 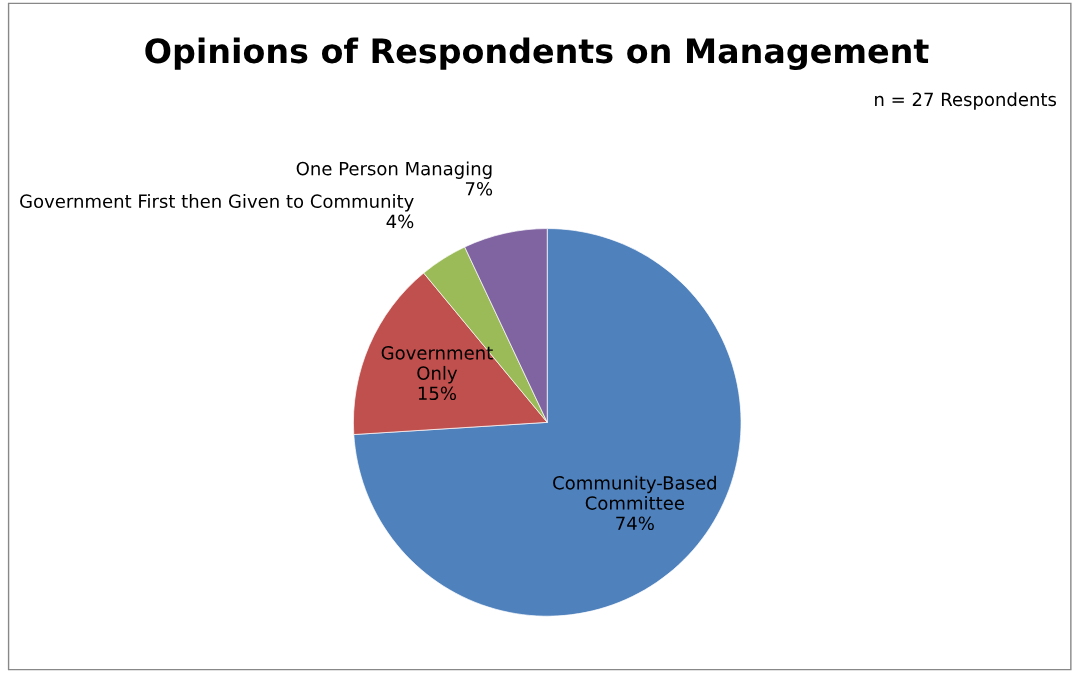 I want to click on slice-label: Community-Based Committee, so click(x=634, y=492).